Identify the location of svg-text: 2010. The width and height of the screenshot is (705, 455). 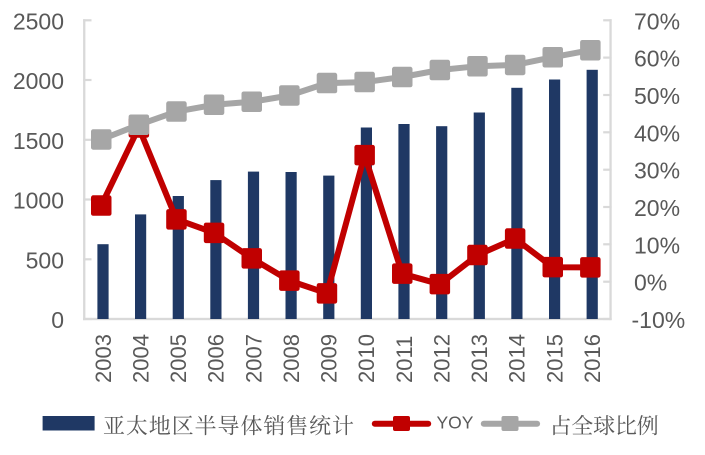
(366, 358).